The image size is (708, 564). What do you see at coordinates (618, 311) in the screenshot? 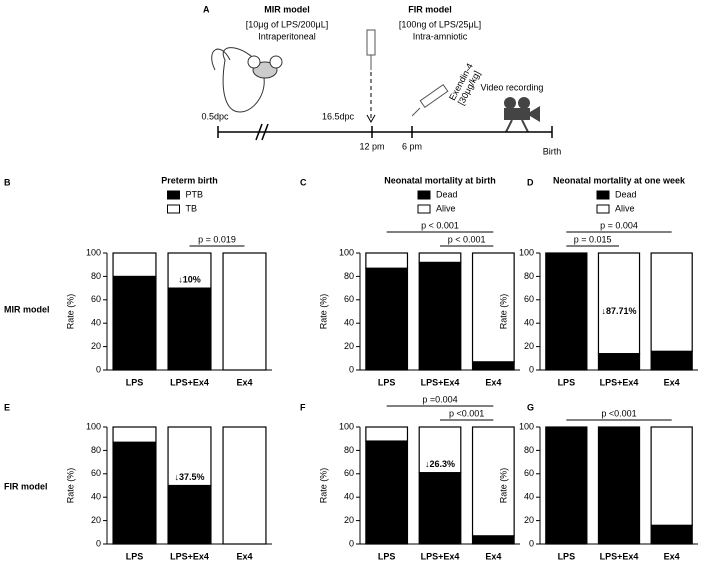
I see `change-label: ↓87.71%` at bounding box center [618, 311].